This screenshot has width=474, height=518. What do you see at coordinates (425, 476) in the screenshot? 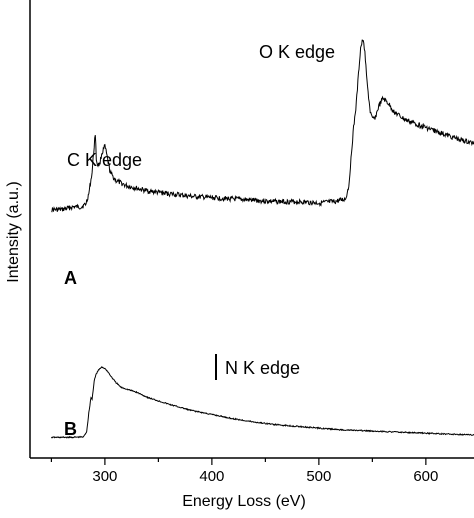
I see `x-tick-label: 600` at bounding box center [425, 476].